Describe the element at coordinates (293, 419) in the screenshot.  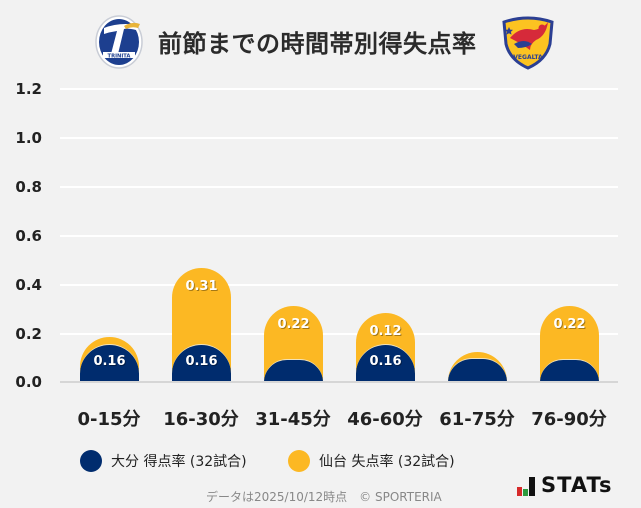
I see `x-label: 31-45分` at that location.